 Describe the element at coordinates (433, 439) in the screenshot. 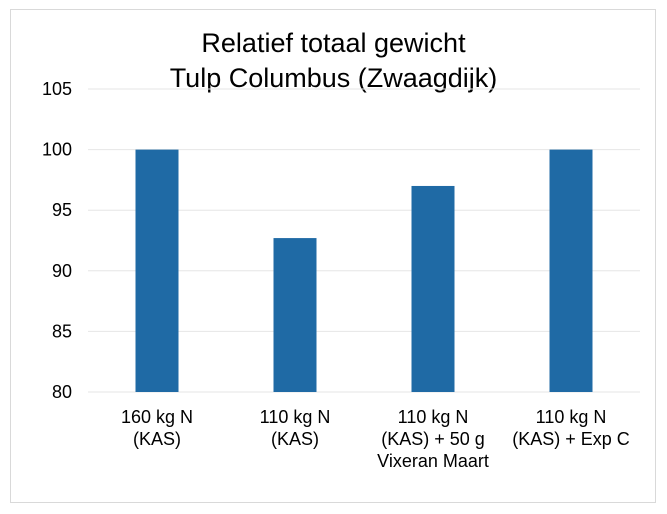

I see `x-category-label-3: 110 kg N (KAS) + 50 g Vixeran Maart` at that location.